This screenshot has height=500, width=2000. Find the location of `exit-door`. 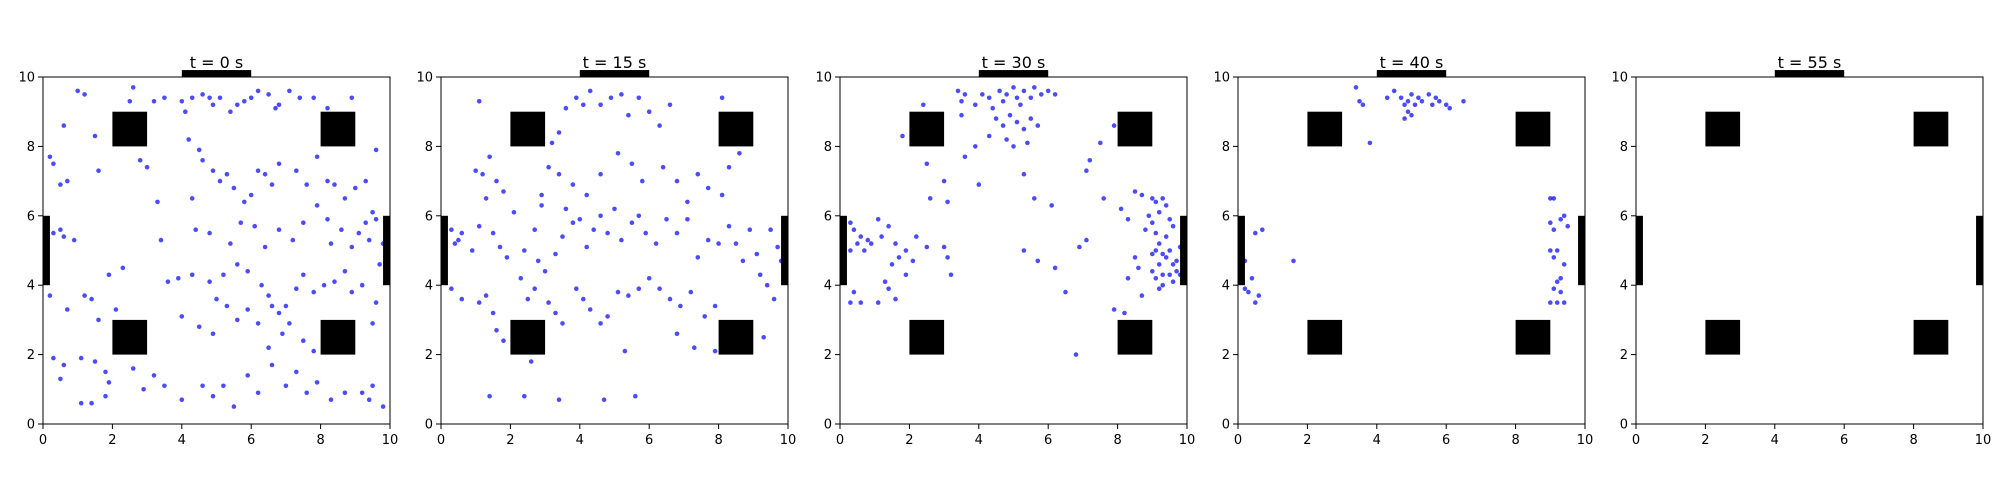

exit-door is located at coordinates (1411, 73).